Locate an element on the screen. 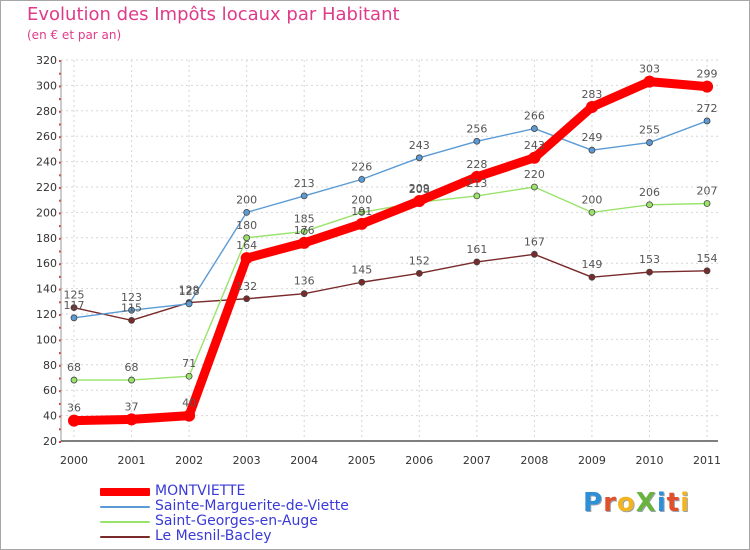  data-label: 167 is located at coordinates (534, 241).